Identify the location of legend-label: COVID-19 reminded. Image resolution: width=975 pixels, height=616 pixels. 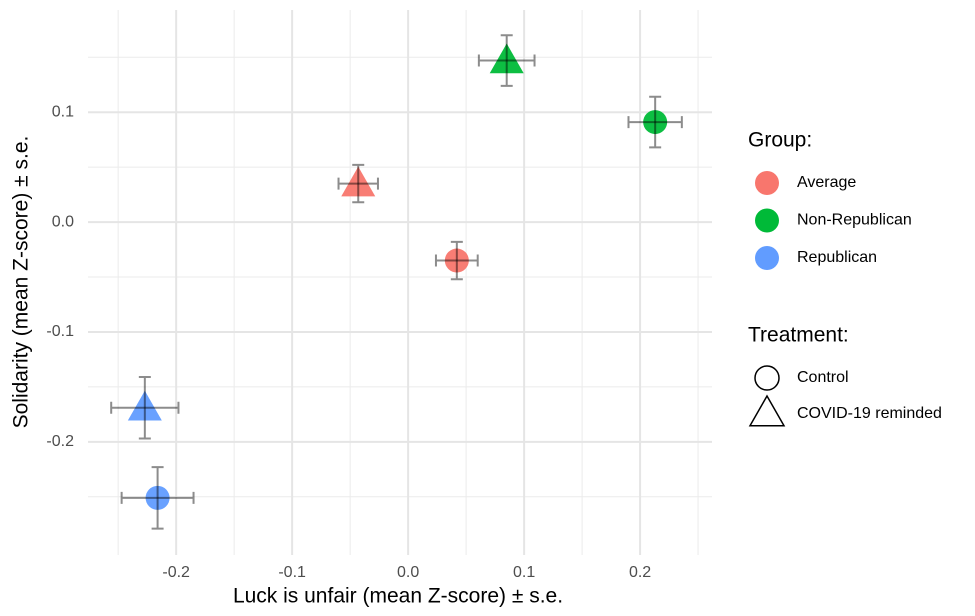
(869, 413).